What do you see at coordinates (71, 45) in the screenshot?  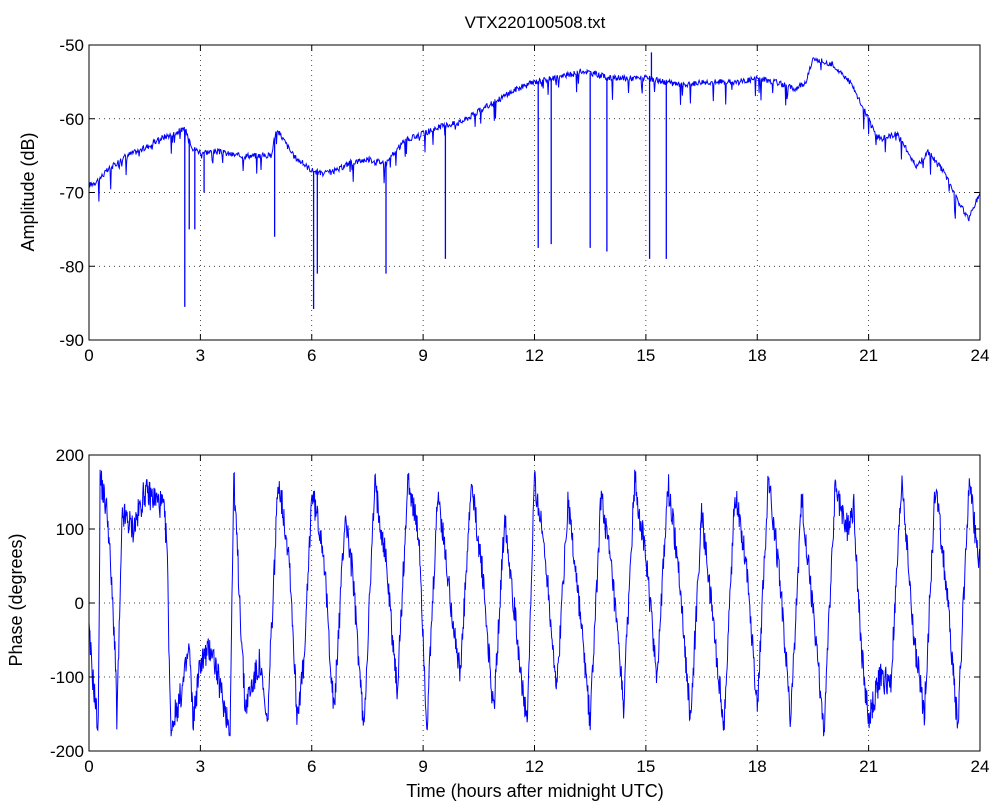 I see `y-tick-label: -50` at bounding box center [71, 45].